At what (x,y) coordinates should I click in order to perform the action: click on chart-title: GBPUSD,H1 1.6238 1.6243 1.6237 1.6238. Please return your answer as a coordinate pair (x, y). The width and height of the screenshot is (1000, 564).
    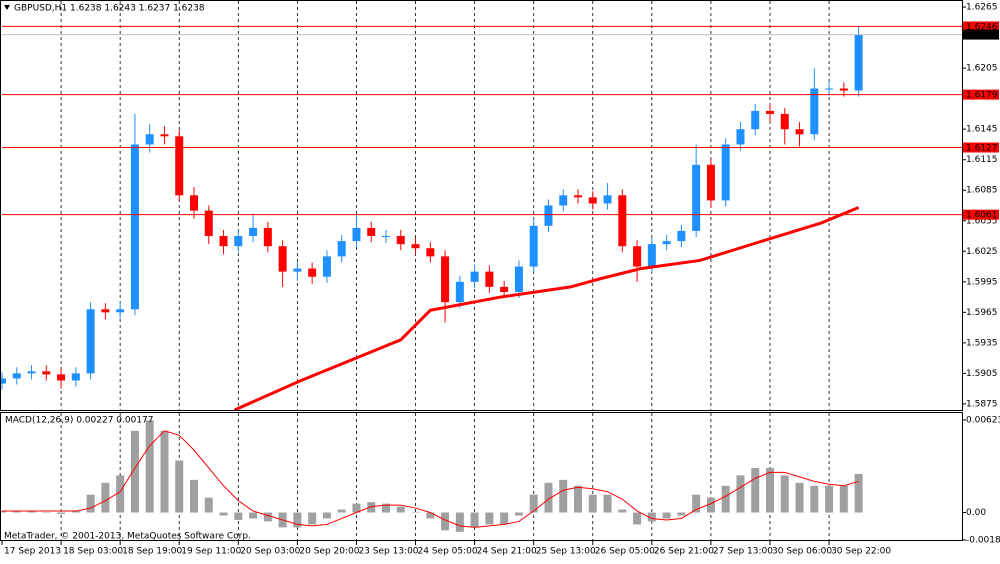
    Looking at the image, I should click on (109, 9).